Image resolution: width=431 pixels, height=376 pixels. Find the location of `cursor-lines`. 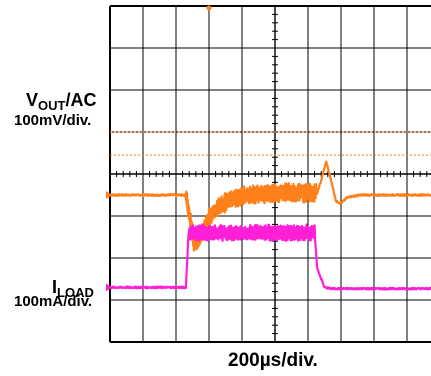

cursor-lines is located at coordinates (270, 143).